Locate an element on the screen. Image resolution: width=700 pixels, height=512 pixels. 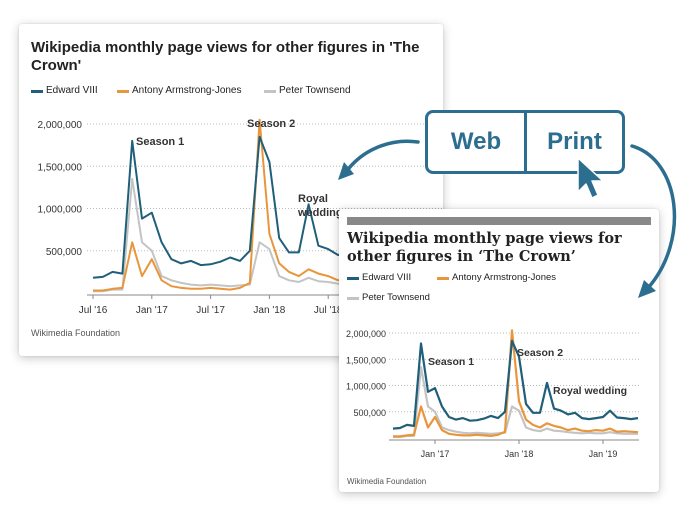
x-tick-label: Jan '19 is located at coordinates (603, 454).